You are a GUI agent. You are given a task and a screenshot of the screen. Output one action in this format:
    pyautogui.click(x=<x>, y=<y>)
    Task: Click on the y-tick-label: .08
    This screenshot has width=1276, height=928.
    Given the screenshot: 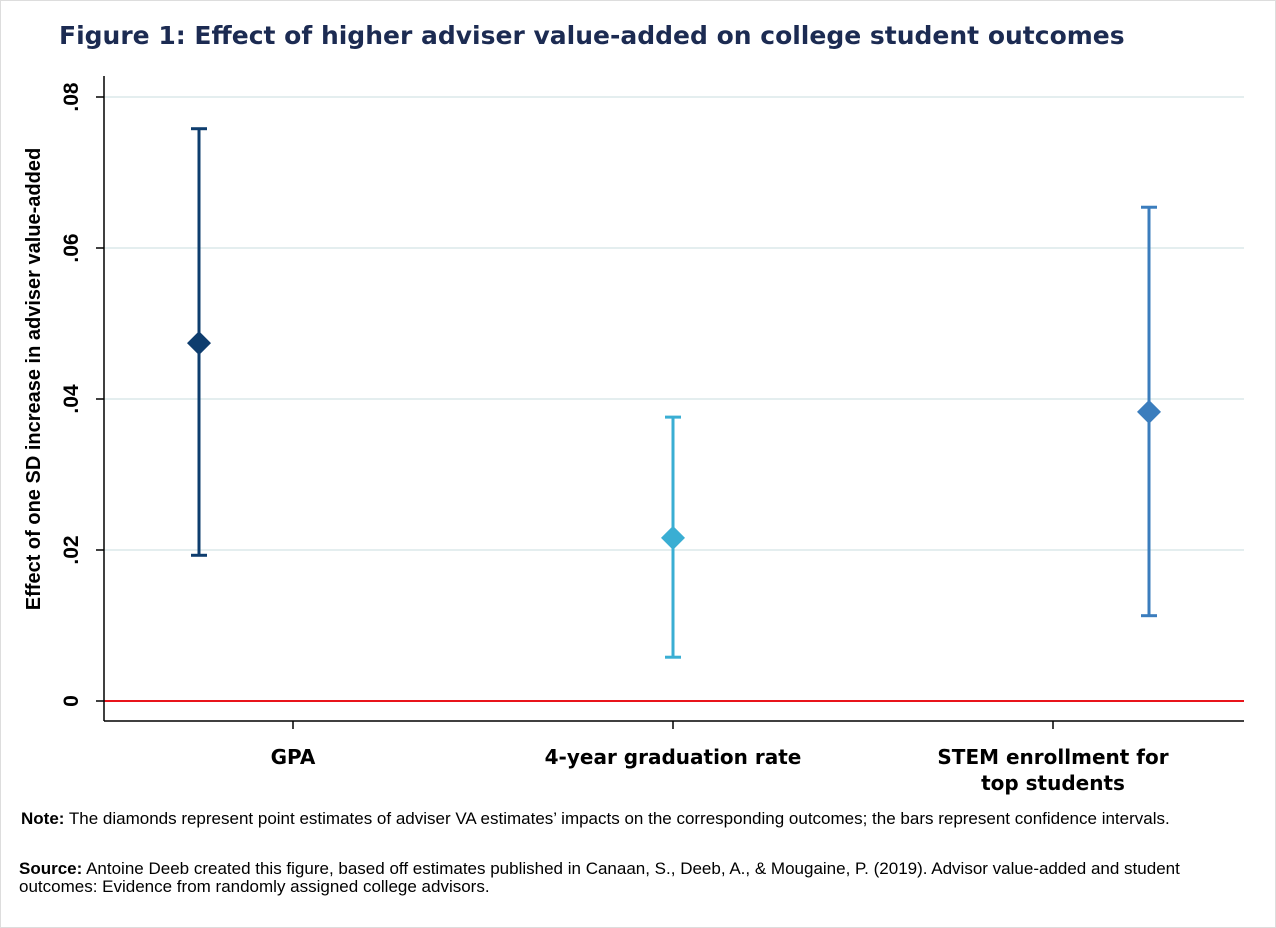 What is the action you would take?
    pyautogui.click(x=71, y=97)
    